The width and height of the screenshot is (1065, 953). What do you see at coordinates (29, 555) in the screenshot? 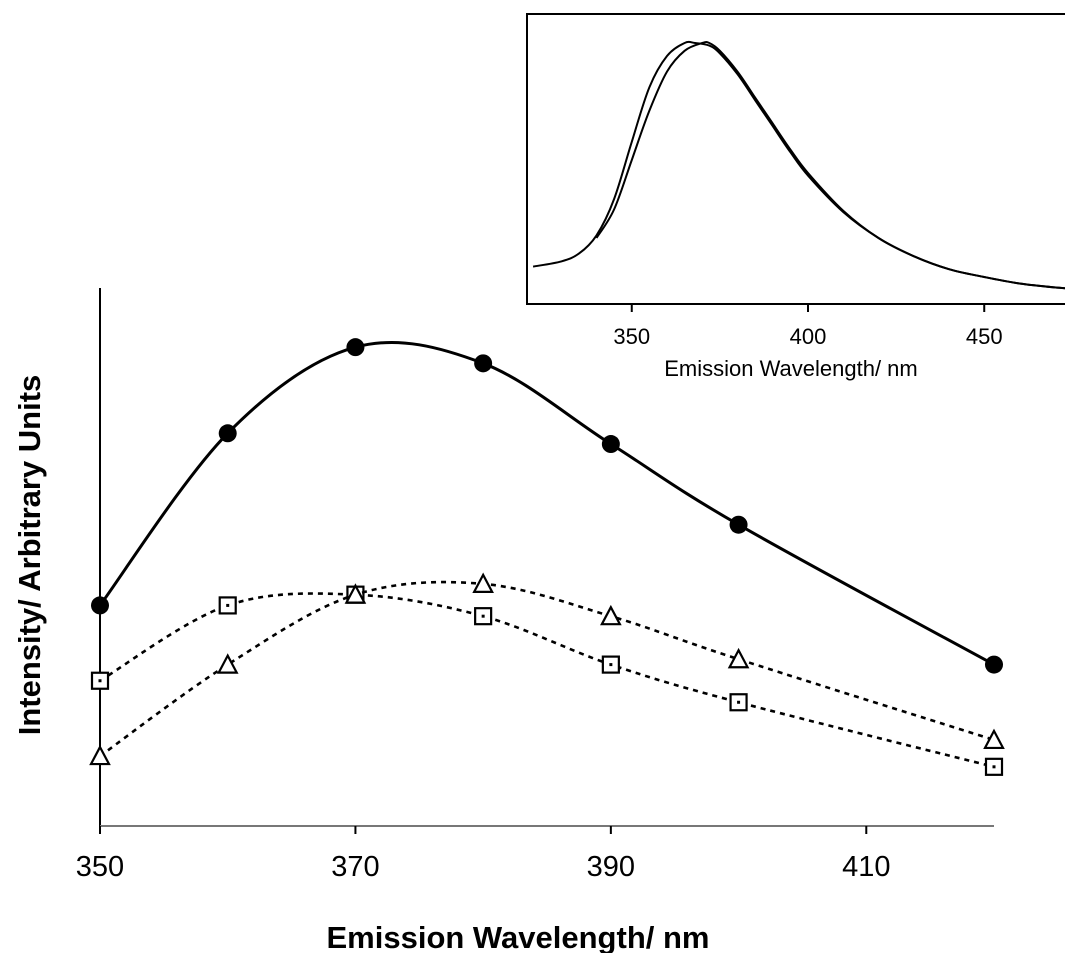
I see `main-y-axis-label: Intensity/ Arbitrary Units` at bounding box center [29, 555].